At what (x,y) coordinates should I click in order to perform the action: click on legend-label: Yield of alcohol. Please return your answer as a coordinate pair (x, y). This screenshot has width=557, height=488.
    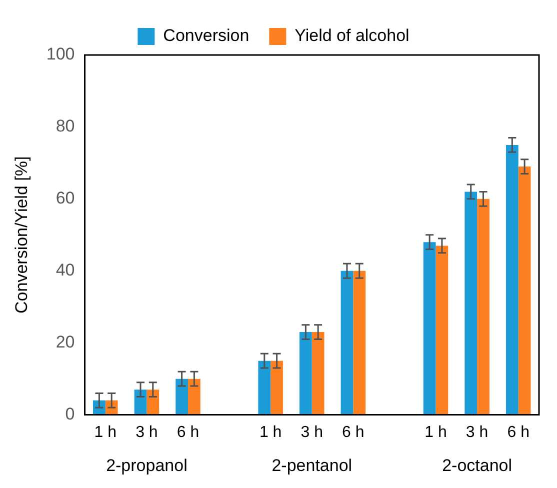
    Looking at the image, I should click on (352, 36).